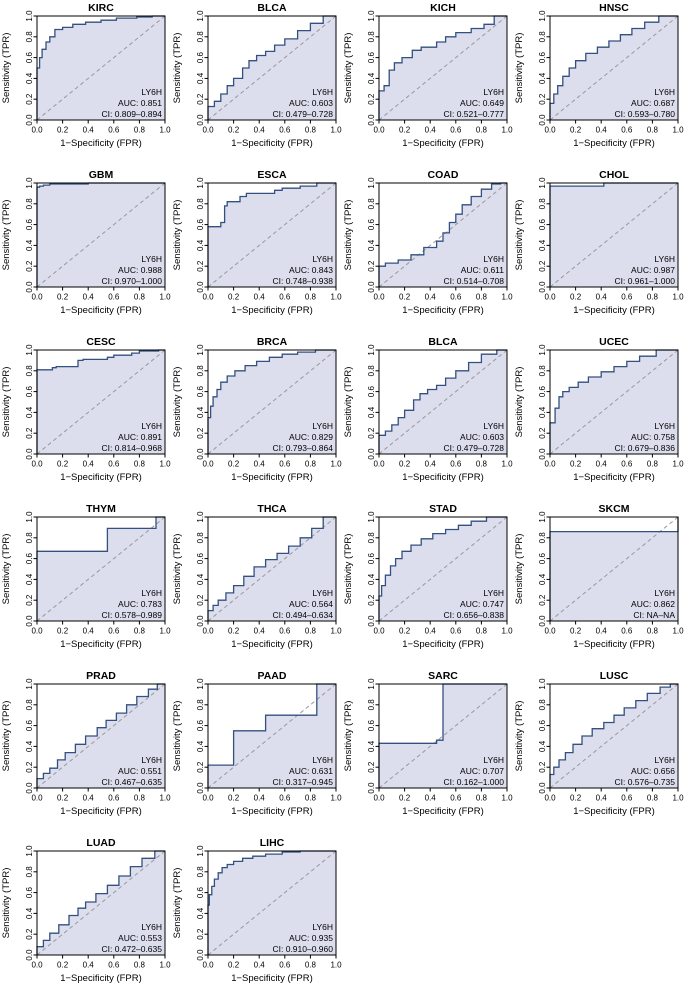 Image resolution: width=684 pixels, height=1007 pixels. Describe the element at coordinates (443, 8) in the screenshot. I see `panel-title: KICH` at that location.